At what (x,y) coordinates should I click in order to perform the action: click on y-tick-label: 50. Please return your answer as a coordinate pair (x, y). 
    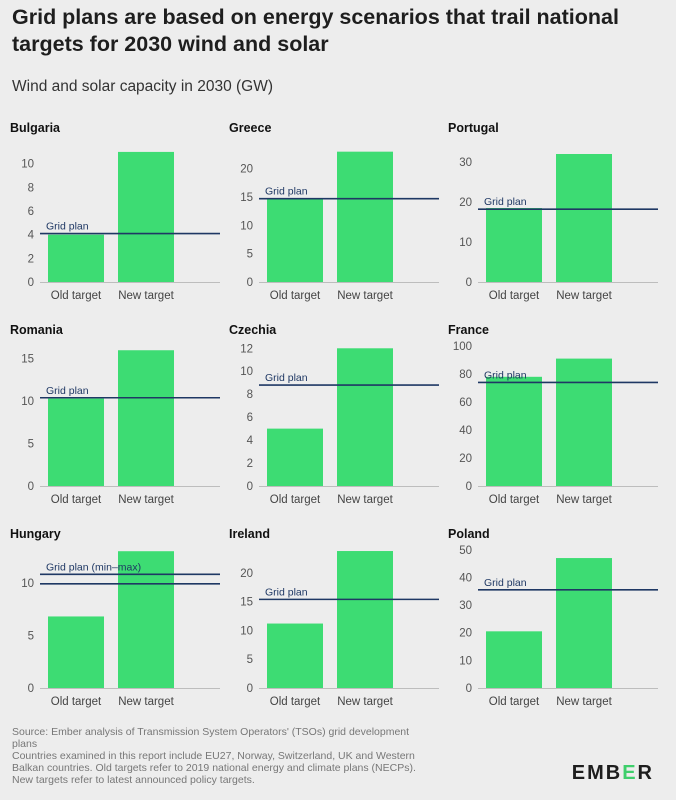
    Looking at the image, I should click on (465, 551).